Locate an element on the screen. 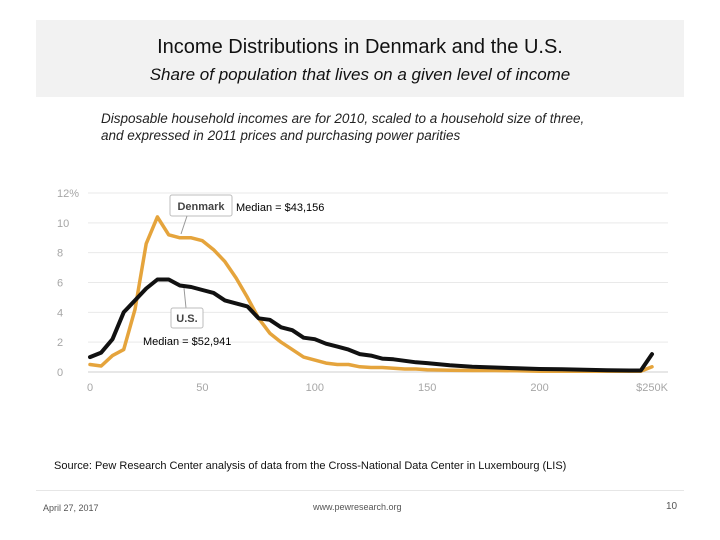 The width and height of the screenshot is (720, 540). footer-url: www.pewresearch.org is located at coordinates (357, 507).